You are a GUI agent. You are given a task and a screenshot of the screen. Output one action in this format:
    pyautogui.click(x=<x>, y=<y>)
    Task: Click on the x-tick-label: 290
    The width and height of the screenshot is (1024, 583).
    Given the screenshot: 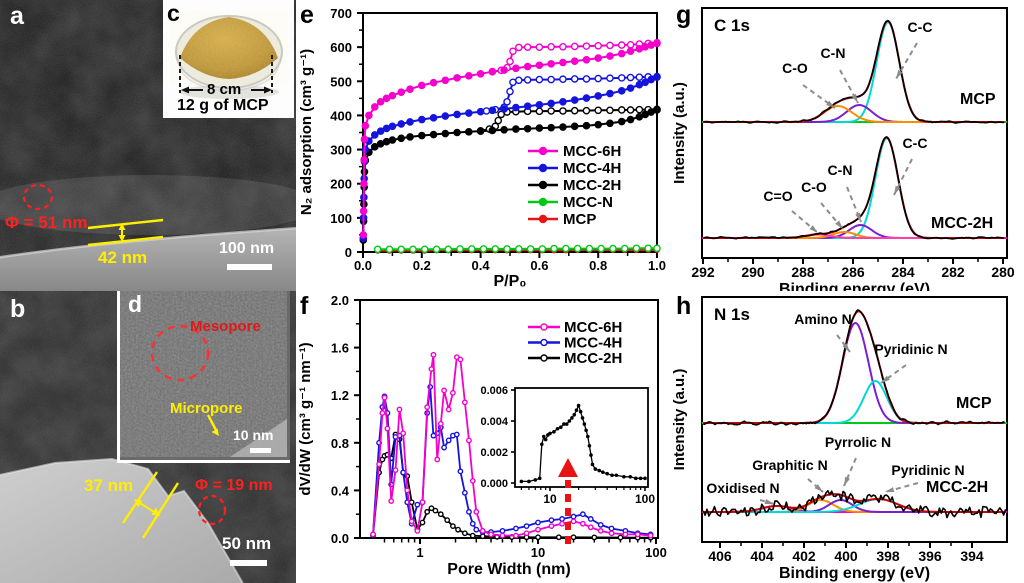 What is the action you would take?
    pyautogui.click(x=753, y=272)
    